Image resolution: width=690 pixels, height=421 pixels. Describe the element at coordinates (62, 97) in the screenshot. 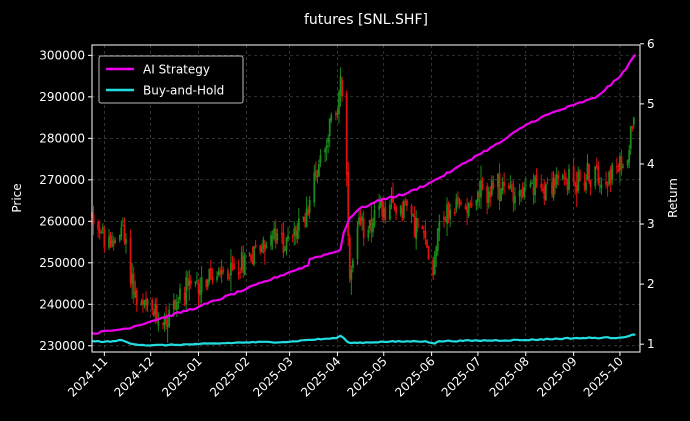

I see `y-left-tick-label: 290000` at that location.